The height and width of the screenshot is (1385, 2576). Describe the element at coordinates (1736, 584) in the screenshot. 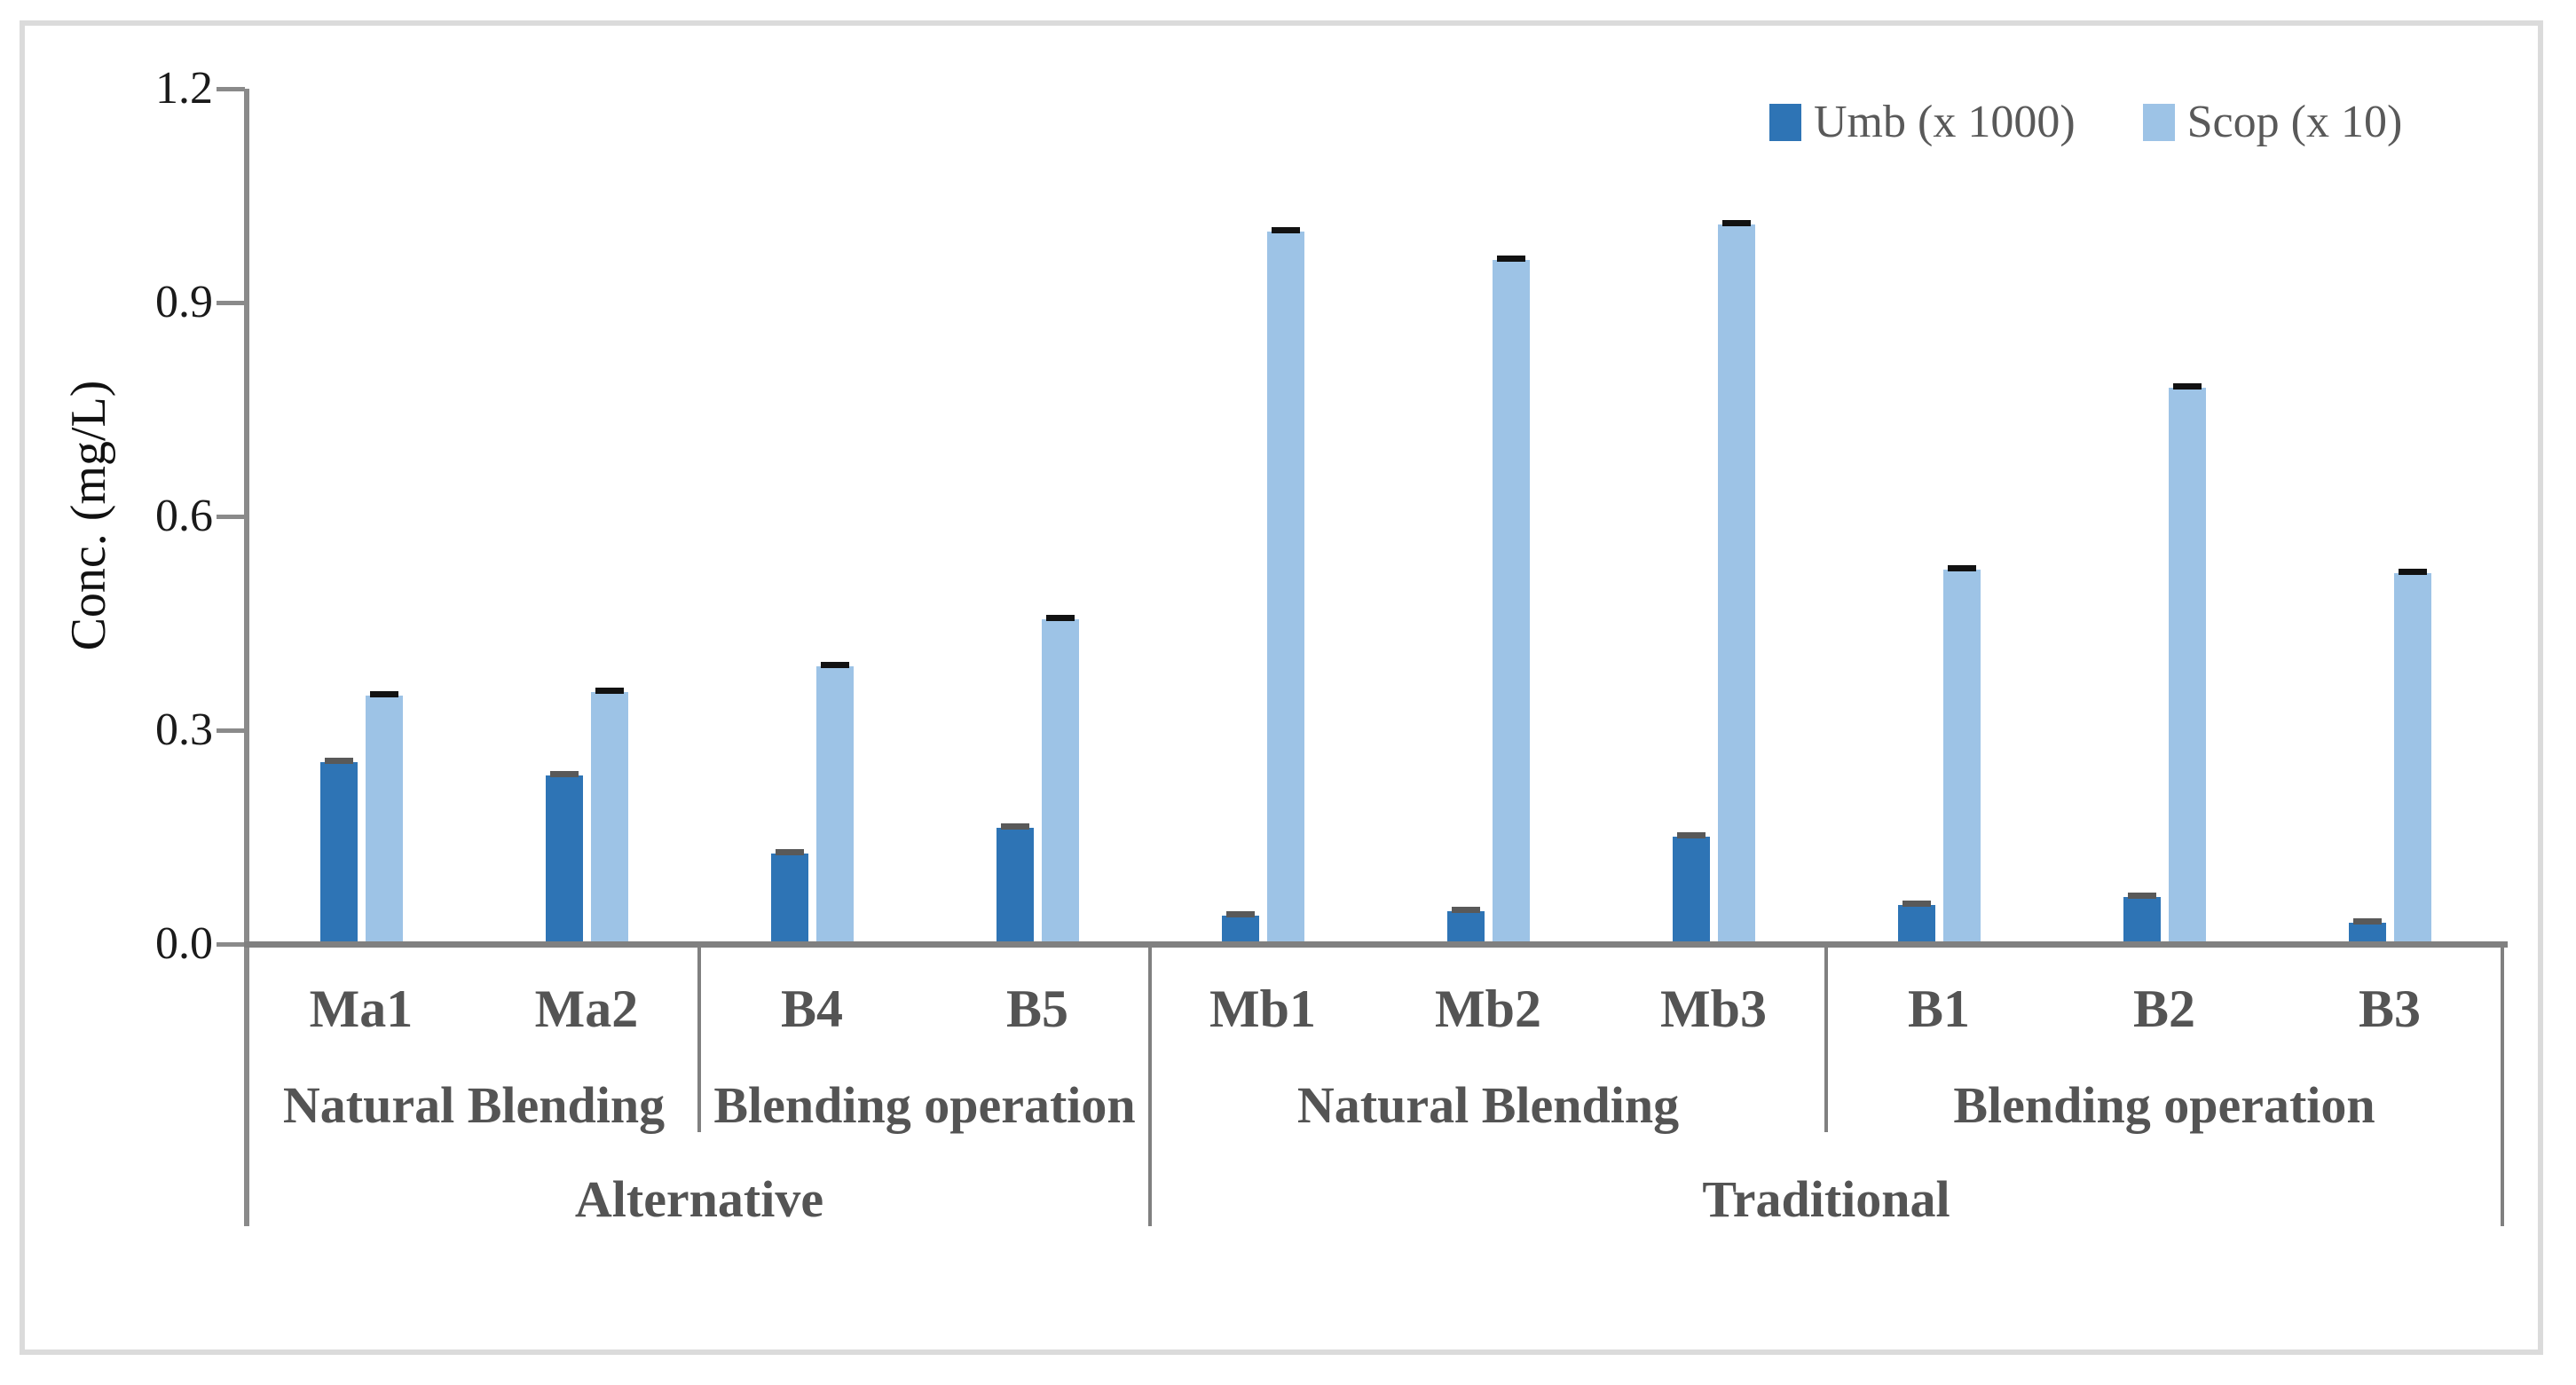

I see `bar-scop-Mb3` at that location.